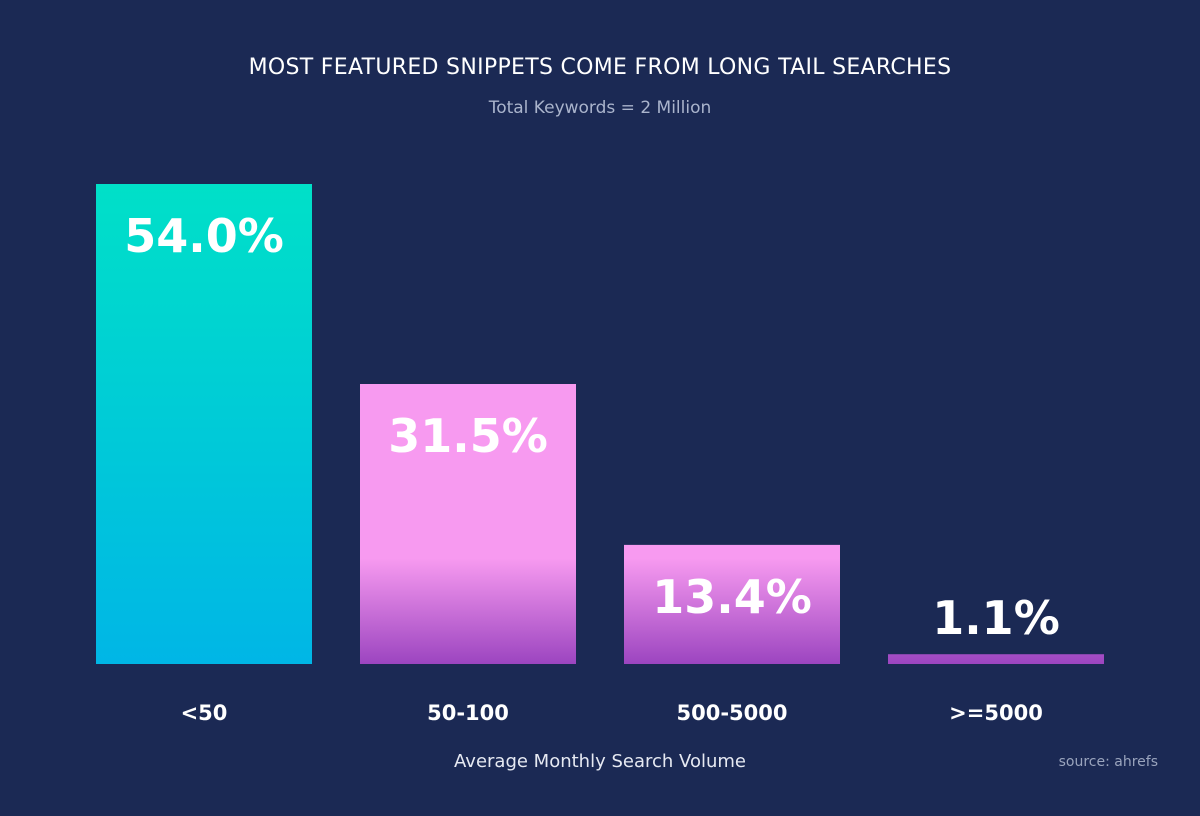 The image size is (1200, 816). I want to click on source-note: source: ahrefs, so click(1108, 762).